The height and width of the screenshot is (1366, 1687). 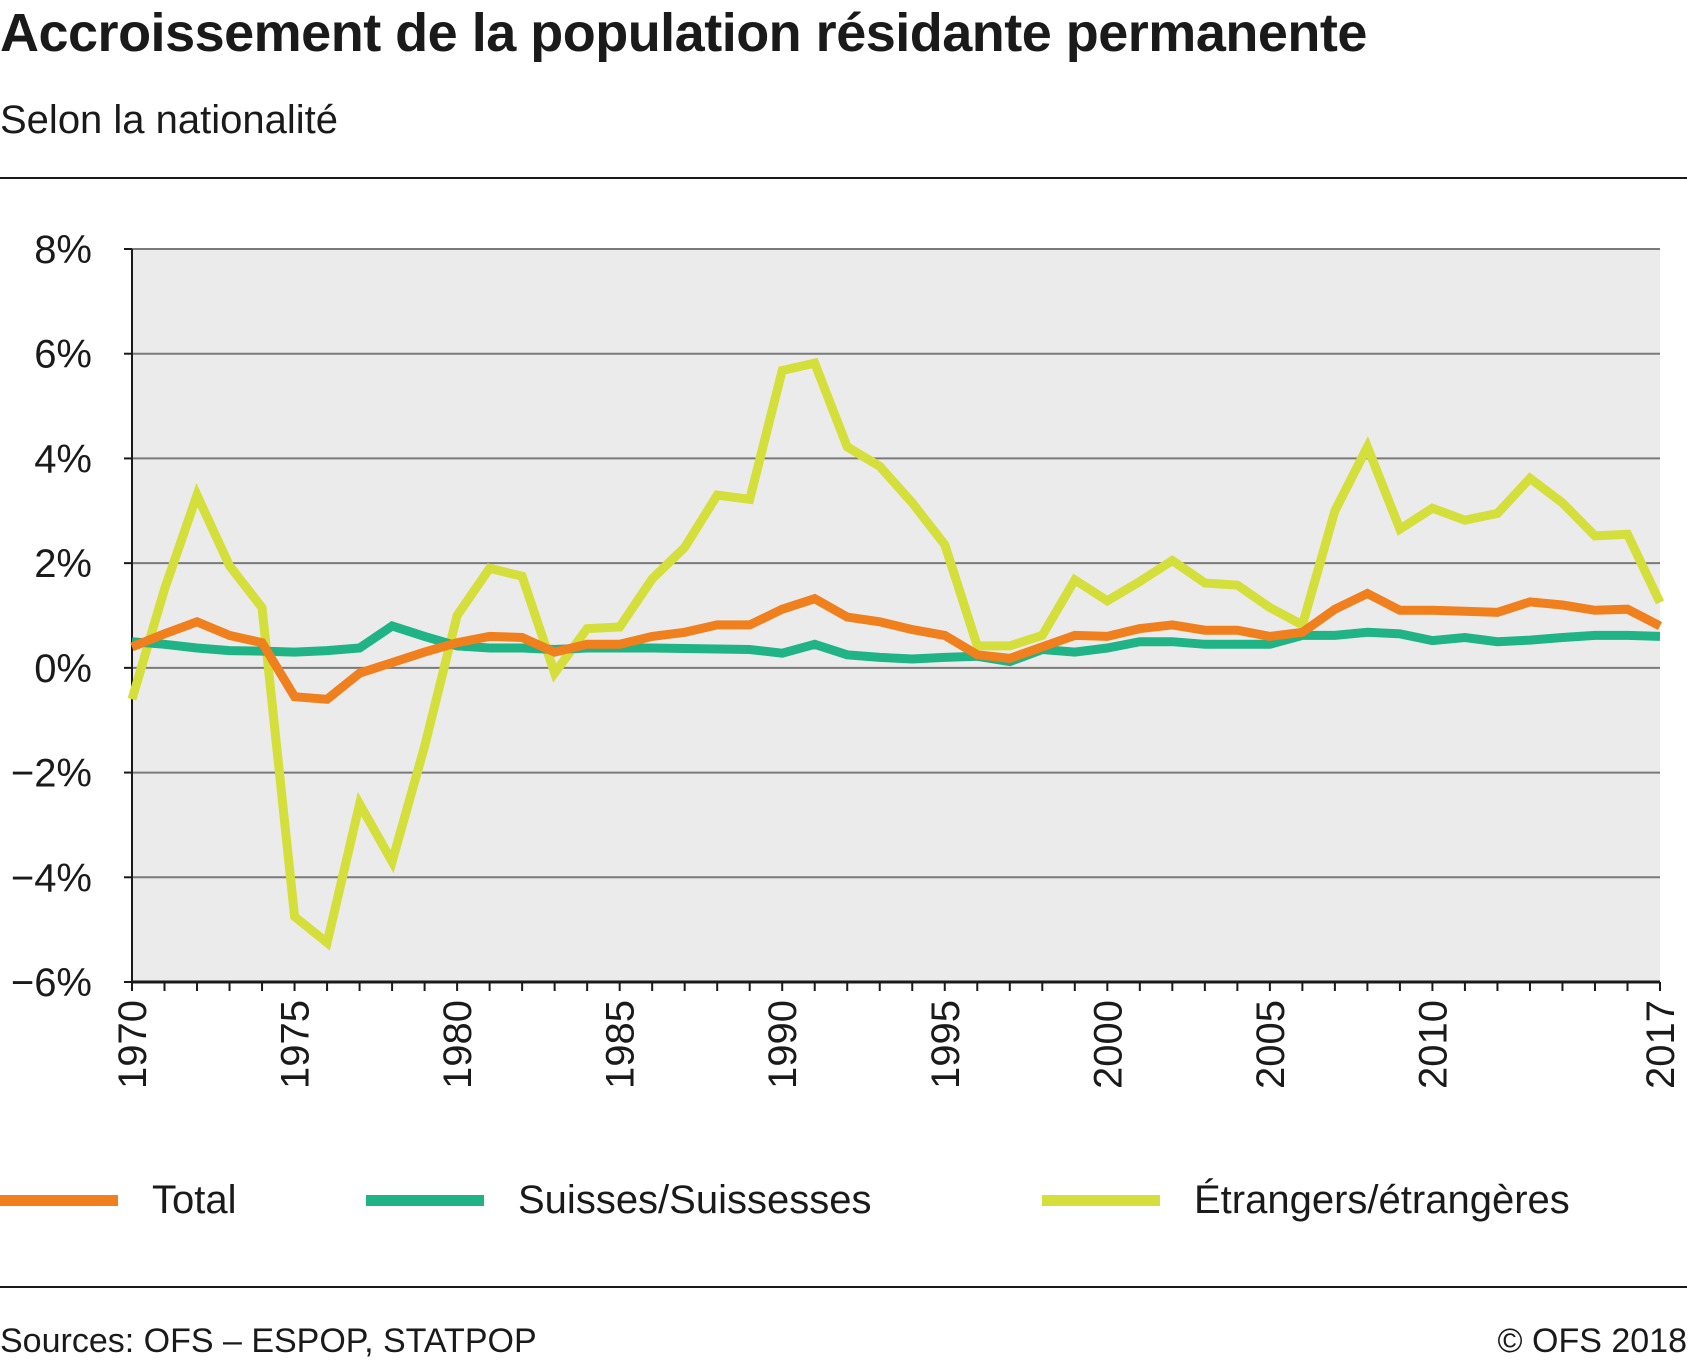 I want to click on bottom-divider, so click(x=843, y=1287).